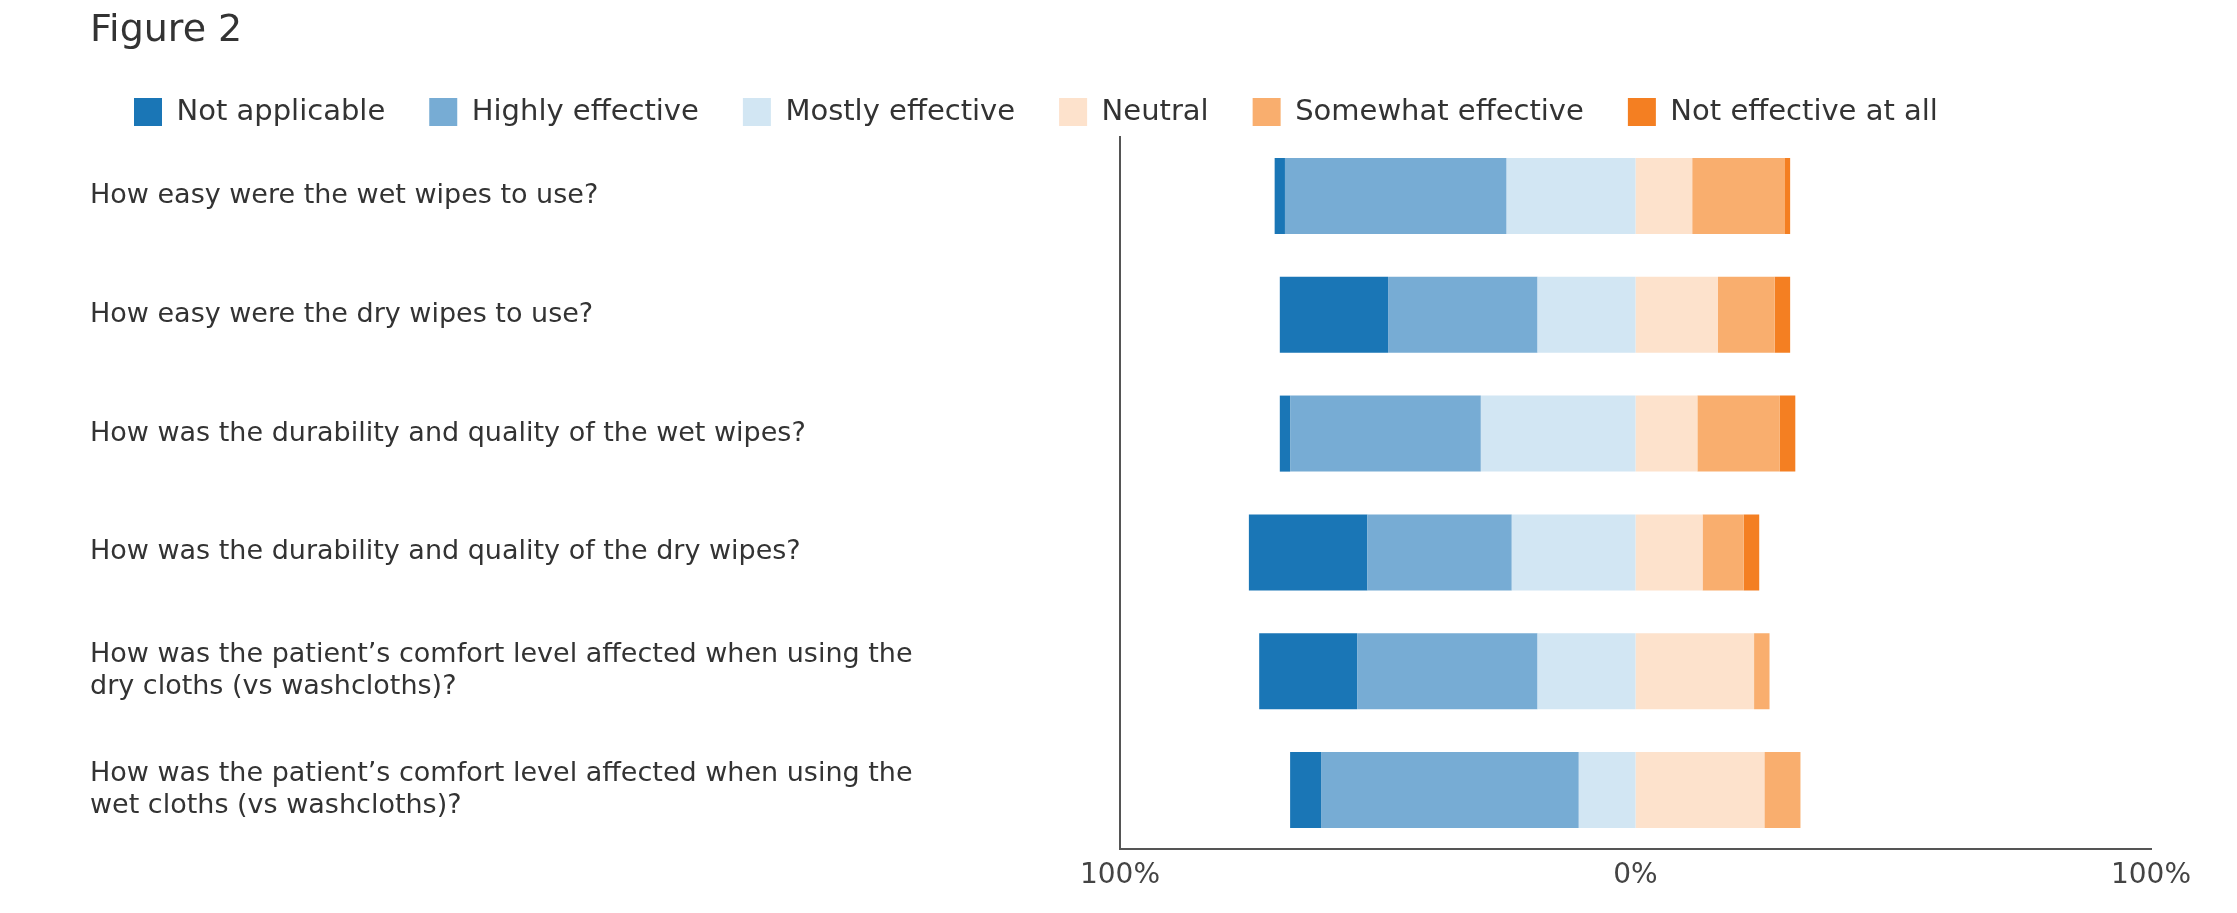  What do you see at coordinates (448, 431) in the screenshot?
I see `y-tick-label: How was the durability and quality of the wet wipes?` at bounding box center [448, 431].